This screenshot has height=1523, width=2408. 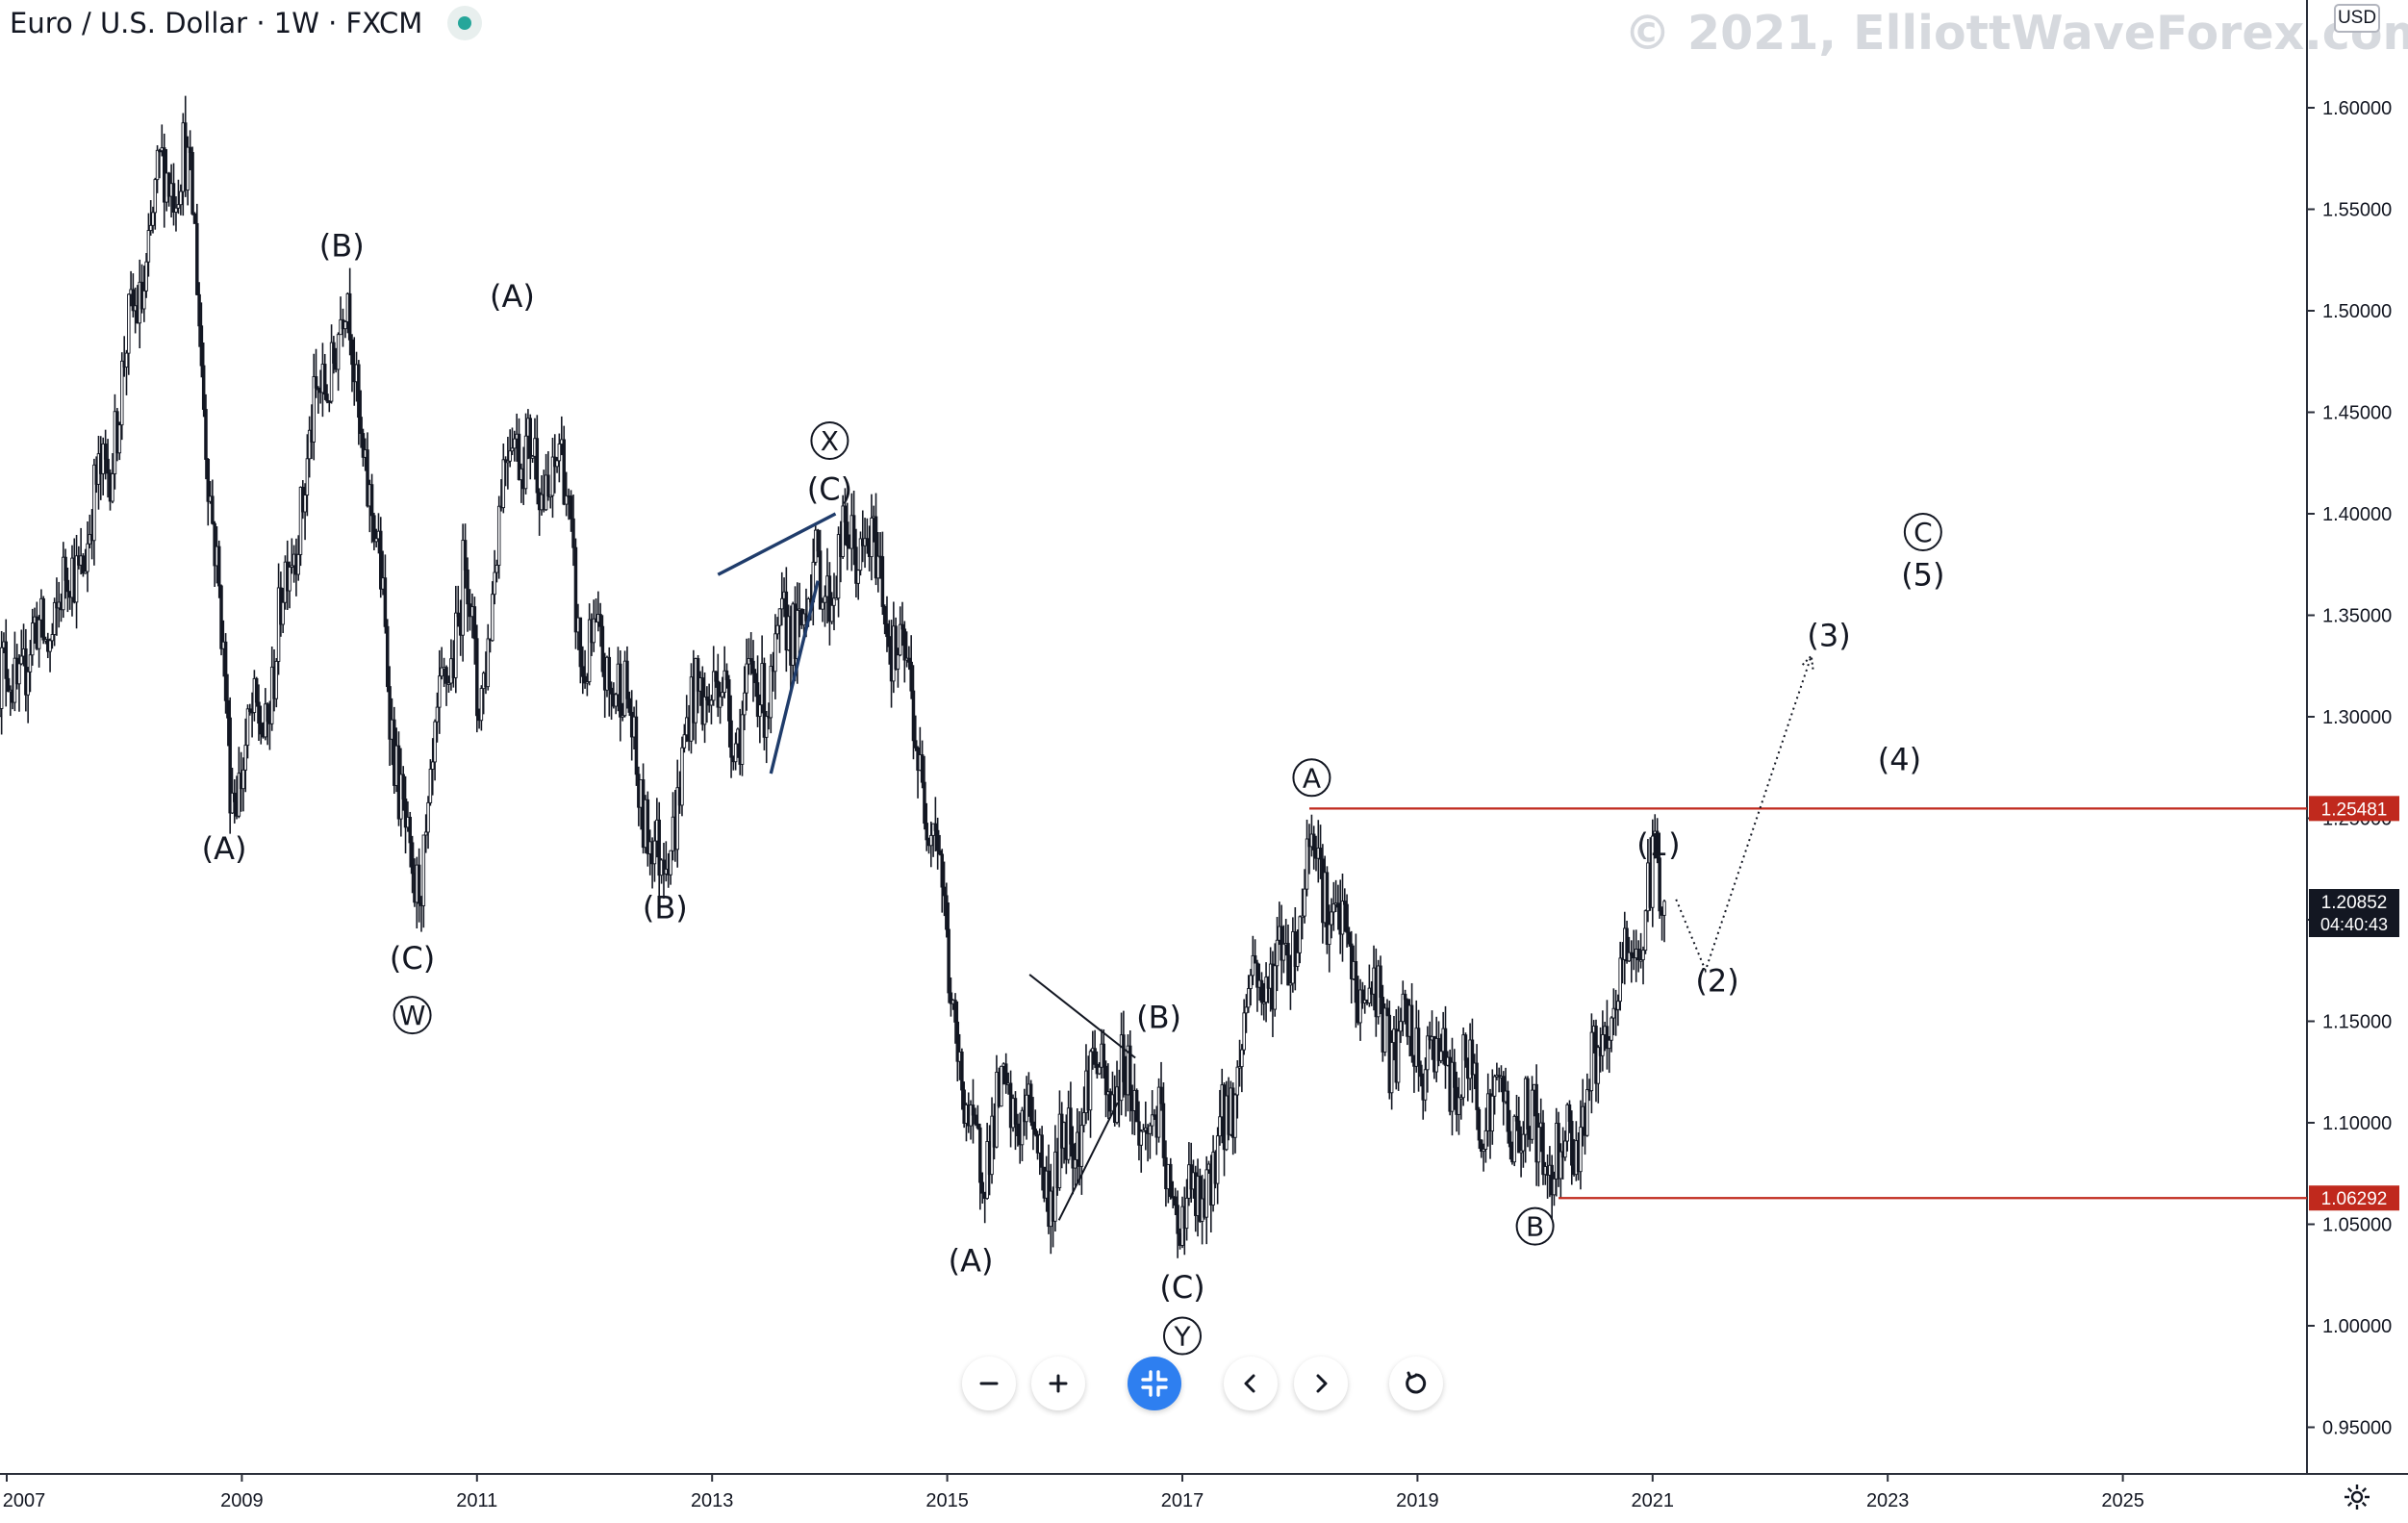 What do you see at coordinates (1251, 1383) in the screenshot?
I see `scroll-left-button` at bounding box center [1251, 1383].